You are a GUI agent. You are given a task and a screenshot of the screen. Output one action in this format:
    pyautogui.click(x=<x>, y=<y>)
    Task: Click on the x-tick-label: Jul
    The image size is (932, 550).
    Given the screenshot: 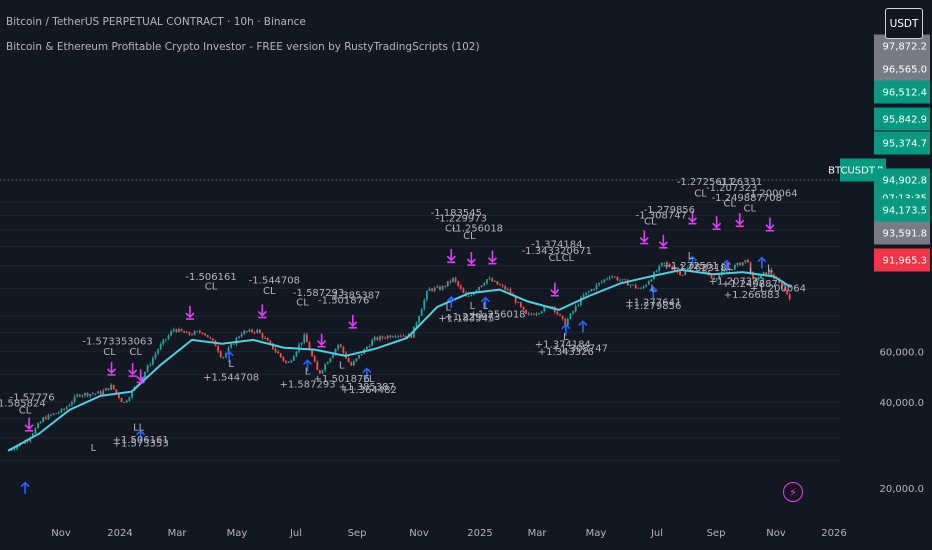 What is the action you would take?
    pyautogui.click(x=295, y=533)
    